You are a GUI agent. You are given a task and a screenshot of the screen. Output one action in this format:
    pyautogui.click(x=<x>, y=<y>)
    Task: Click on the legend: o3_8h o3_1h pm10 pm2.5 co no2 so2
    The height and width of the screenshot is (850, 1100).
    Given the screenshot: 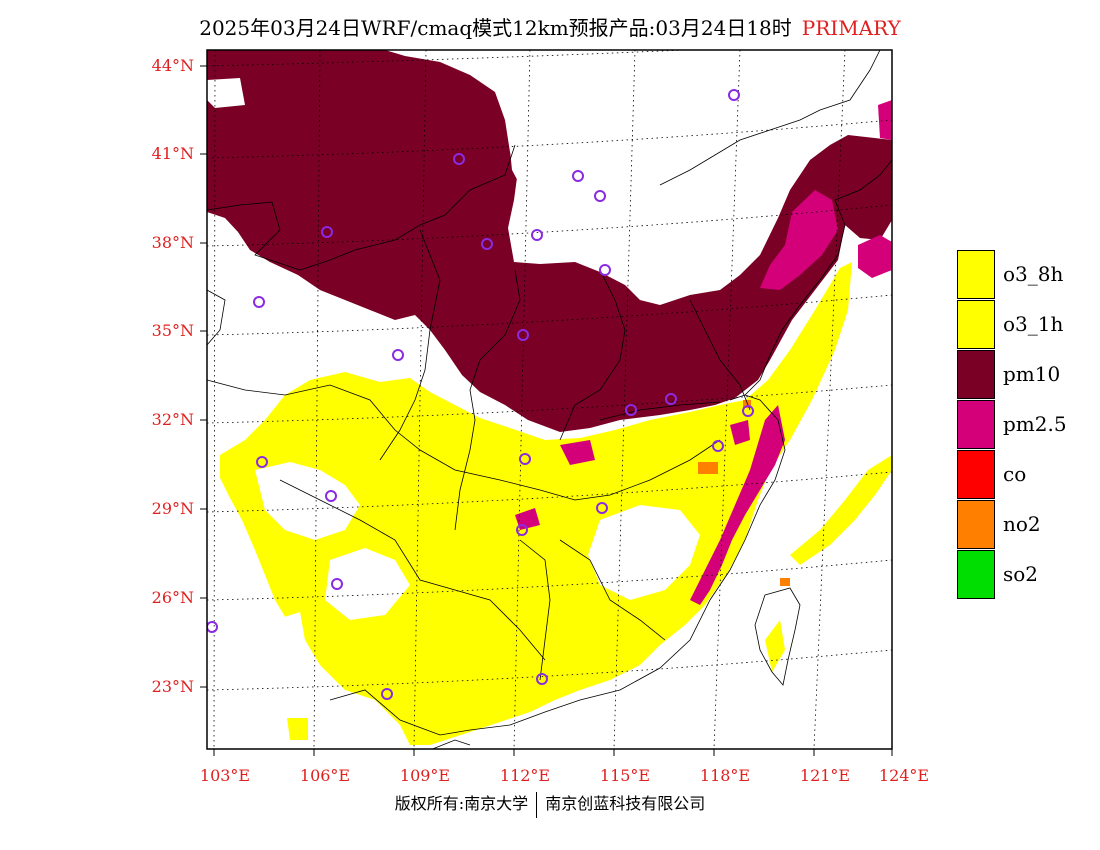 What is the action you would take?
    pyautogui.click(x=1027, y=425)
    